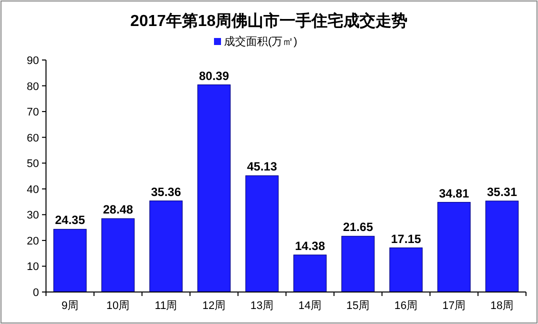 This screenshot has height=324, width=538. Describe the element at coordinates (310, 245) in the screenshot. I see `data-label: 14.38` at that location.